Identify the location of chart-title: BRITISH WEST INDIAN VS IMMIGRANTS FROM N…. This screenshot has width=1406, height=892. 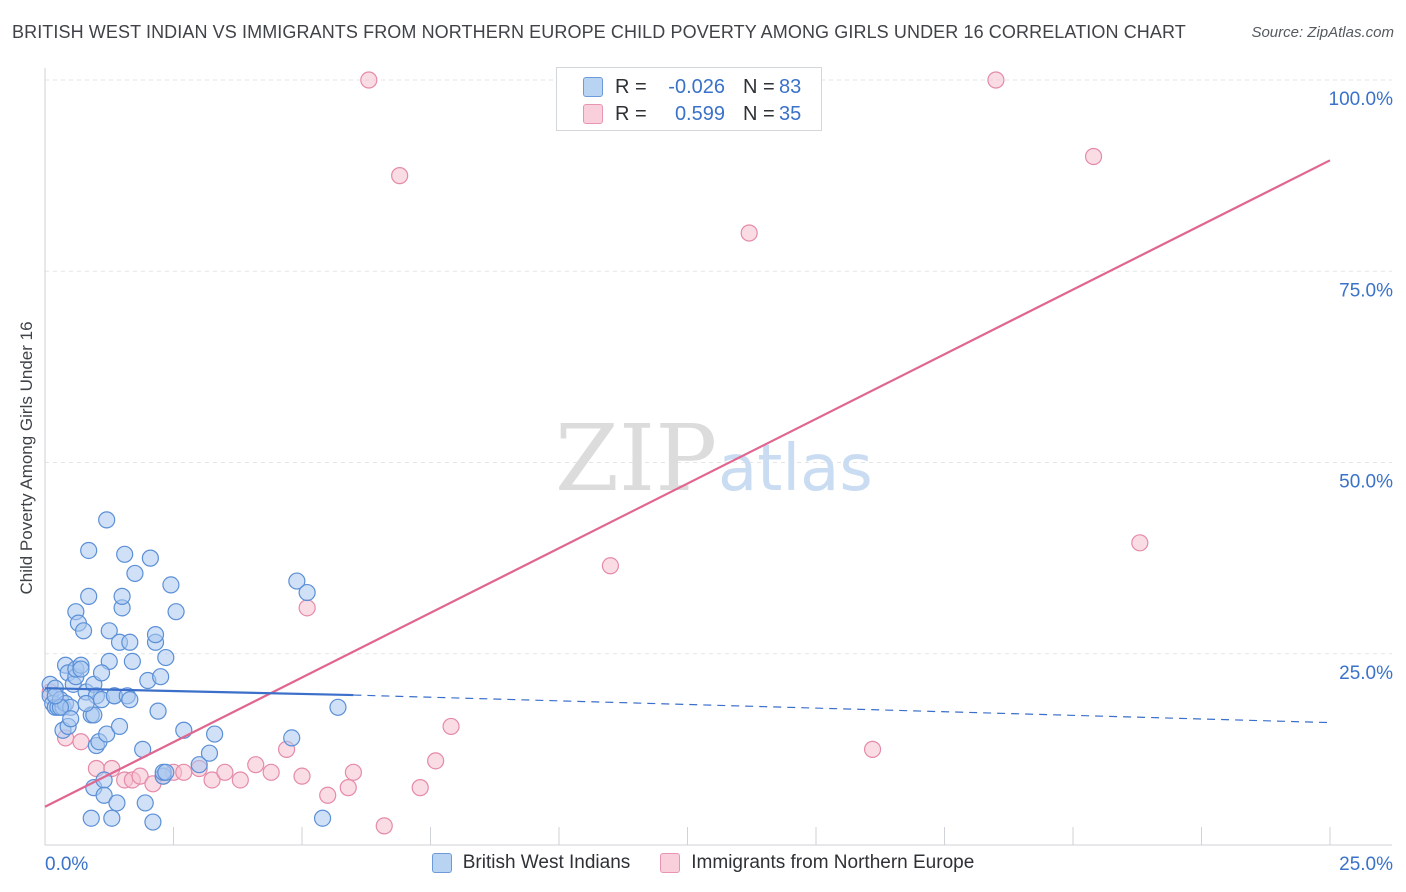
(599, 32).